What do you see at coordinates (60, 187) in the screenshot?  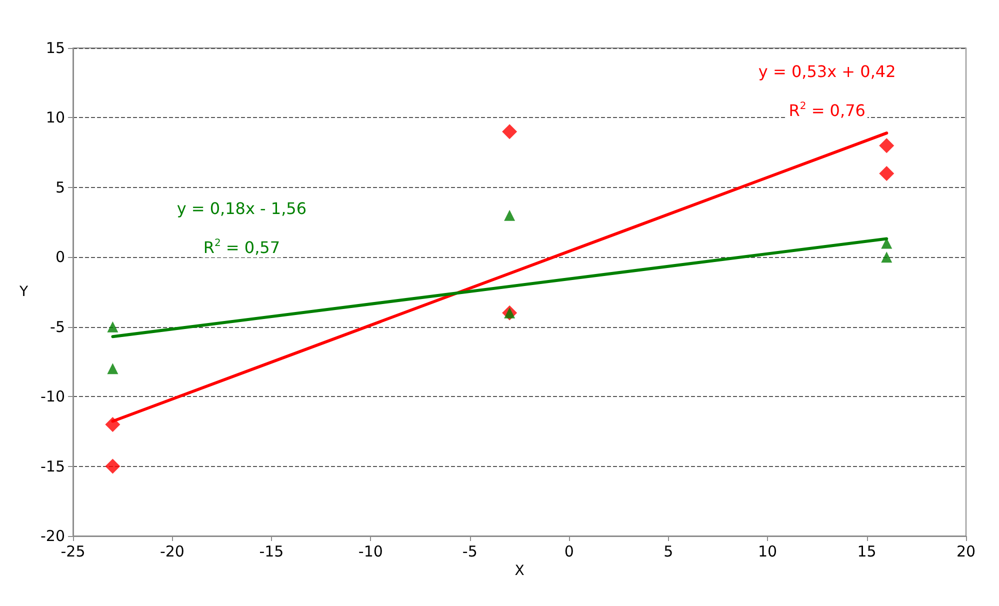 I see `y-tick-label: 5` at bounding box center [60, 187].